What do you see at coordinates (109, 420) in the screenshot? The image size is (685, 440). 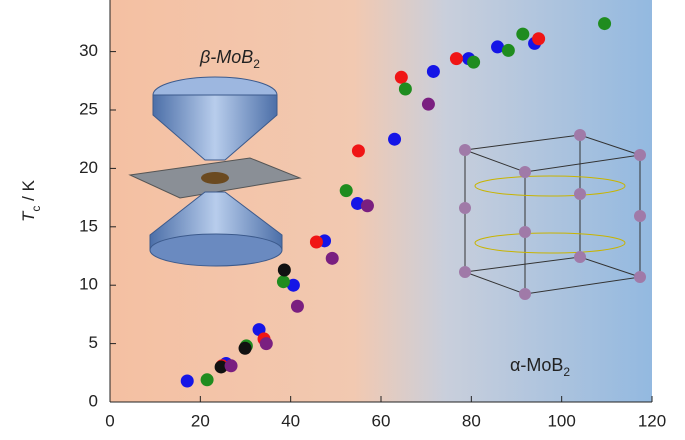 I see `x-tick-label: 0` at bounding box center [109, 420].